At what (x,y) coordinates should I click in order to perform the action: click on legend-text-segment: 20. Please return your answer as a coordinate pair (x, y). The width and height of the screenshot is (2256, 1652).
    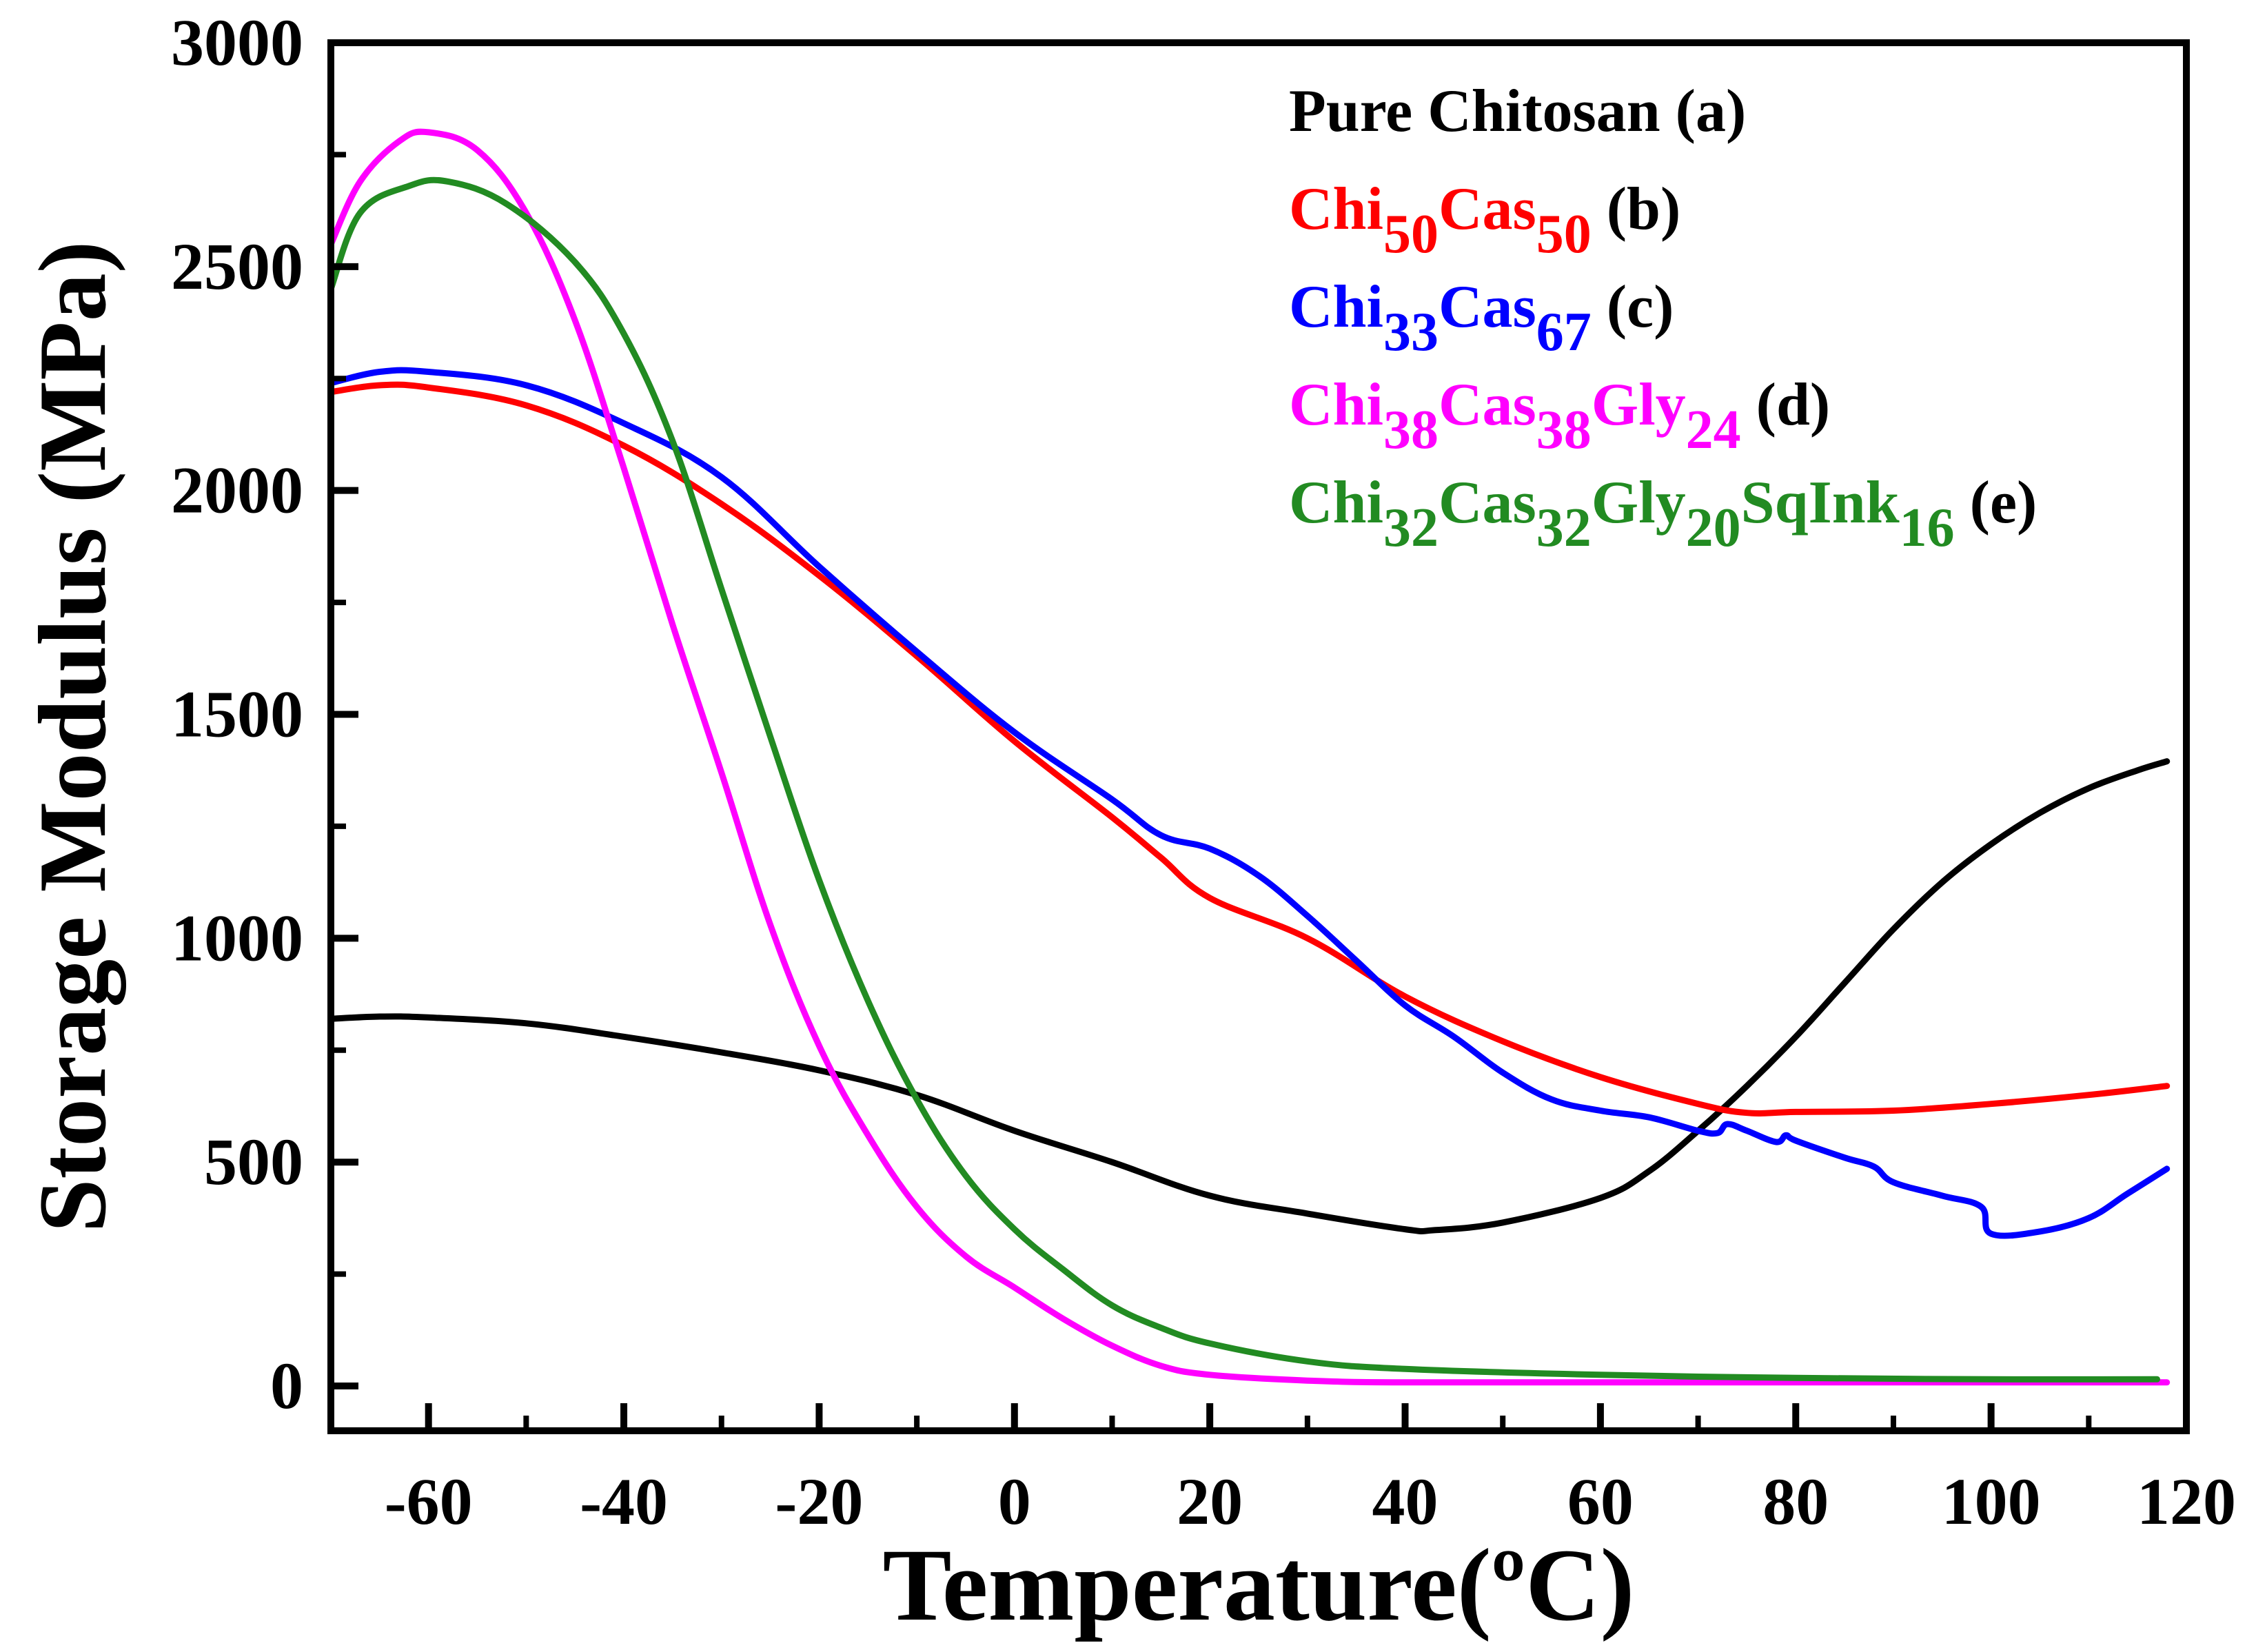
    Looking at the image, I should click on (1713, 528).